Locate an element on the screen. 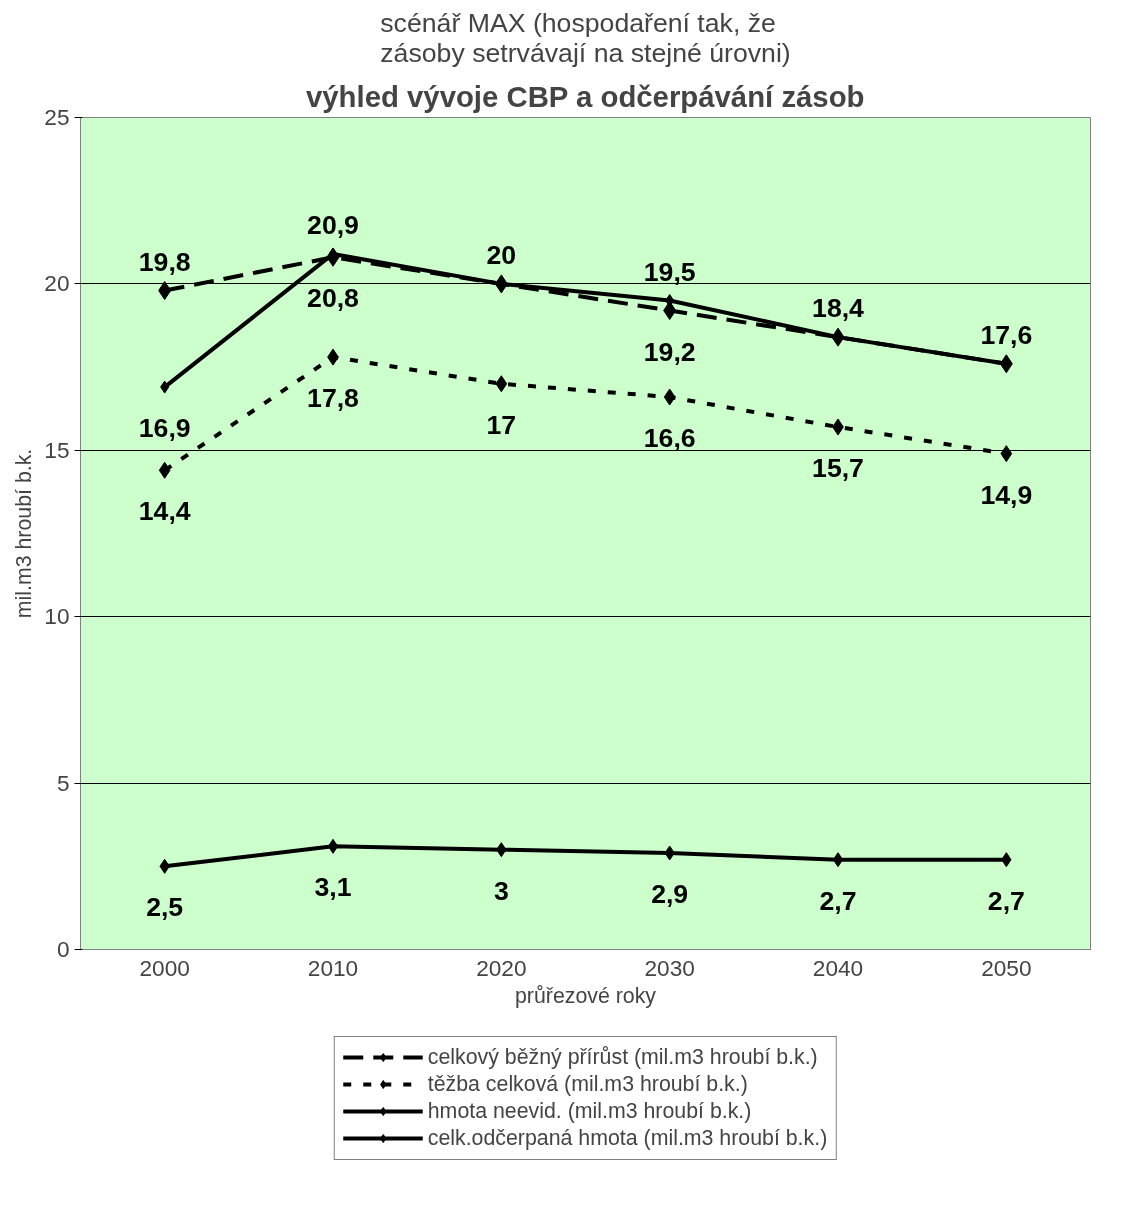  data-label: 14,4 is located at coordinates (164, 511).